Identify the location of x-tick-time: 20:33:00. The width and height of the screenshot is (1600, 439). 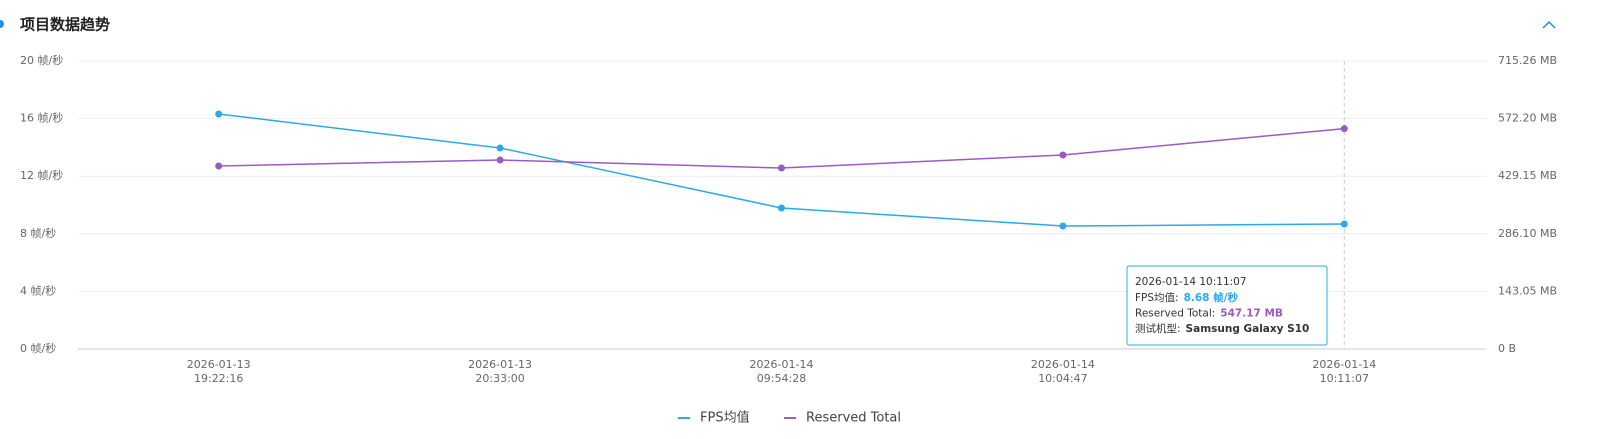
(499, 378).